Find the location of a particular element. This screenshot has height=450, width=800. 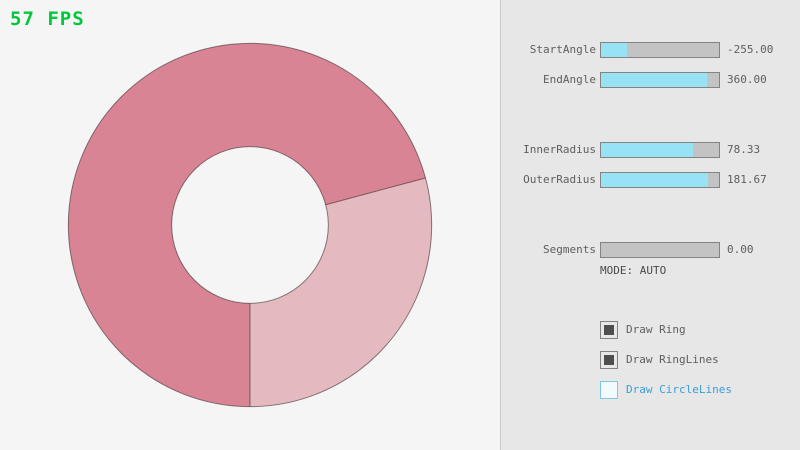

innerradius-slider is located at coordinates (660, 150).